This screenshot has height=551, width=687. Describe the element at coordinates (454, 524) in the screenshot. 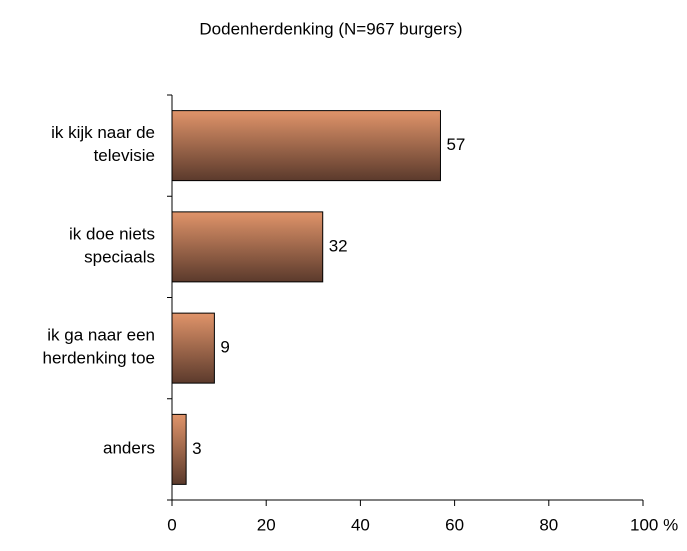

I see `x-tick-label: 60` at that location.